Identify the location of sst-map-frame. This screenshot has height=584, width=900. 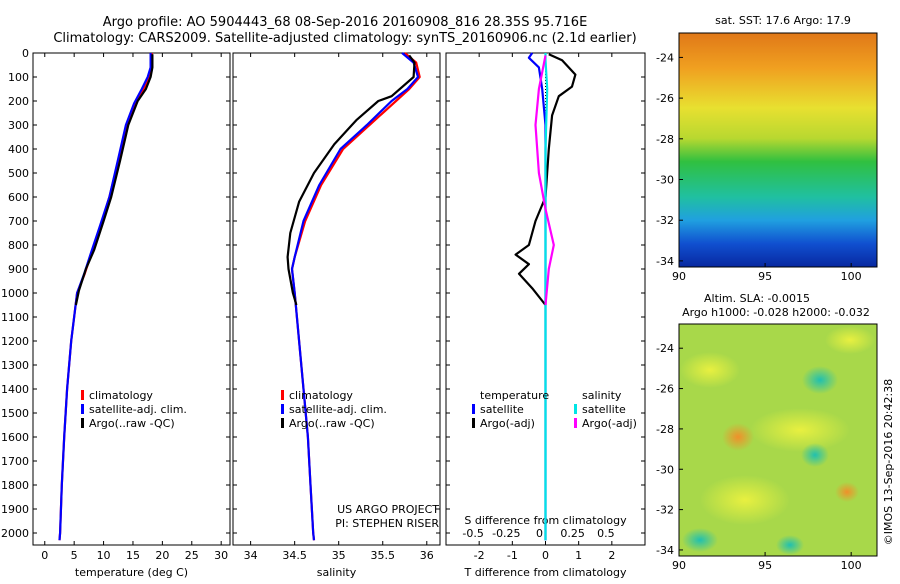
(778, 150).